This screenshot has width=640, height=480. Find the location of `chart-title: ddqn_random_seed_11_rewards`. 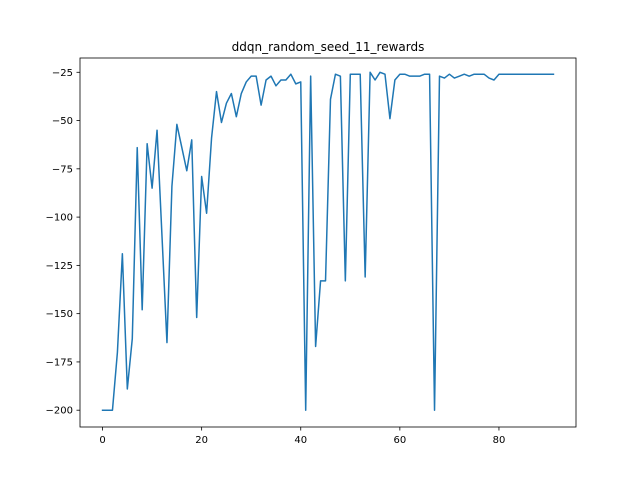

chart-title: ddqn_random_seed_11_rewards is located at coordinates (328, 47).